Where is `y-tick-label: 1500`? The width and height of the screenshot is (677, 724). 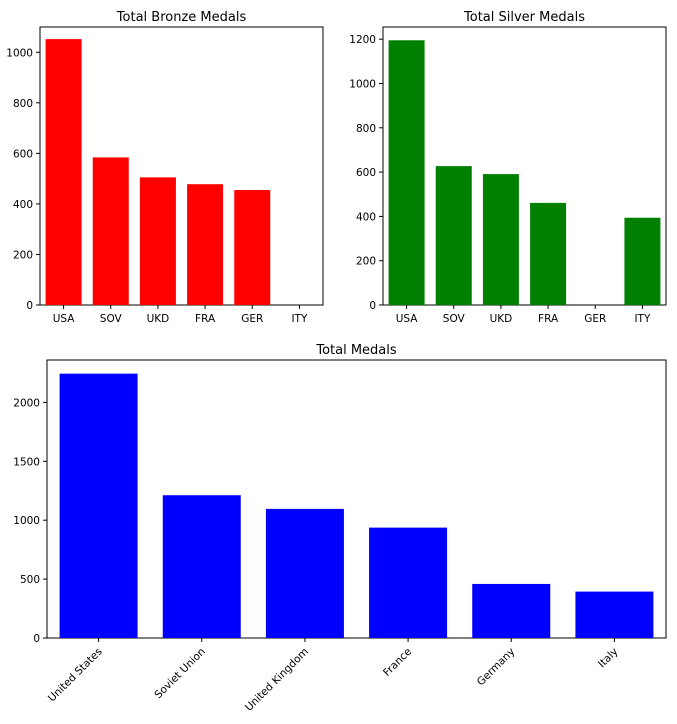
y-tick-label: 1500 is located at coordinates (26, 462).